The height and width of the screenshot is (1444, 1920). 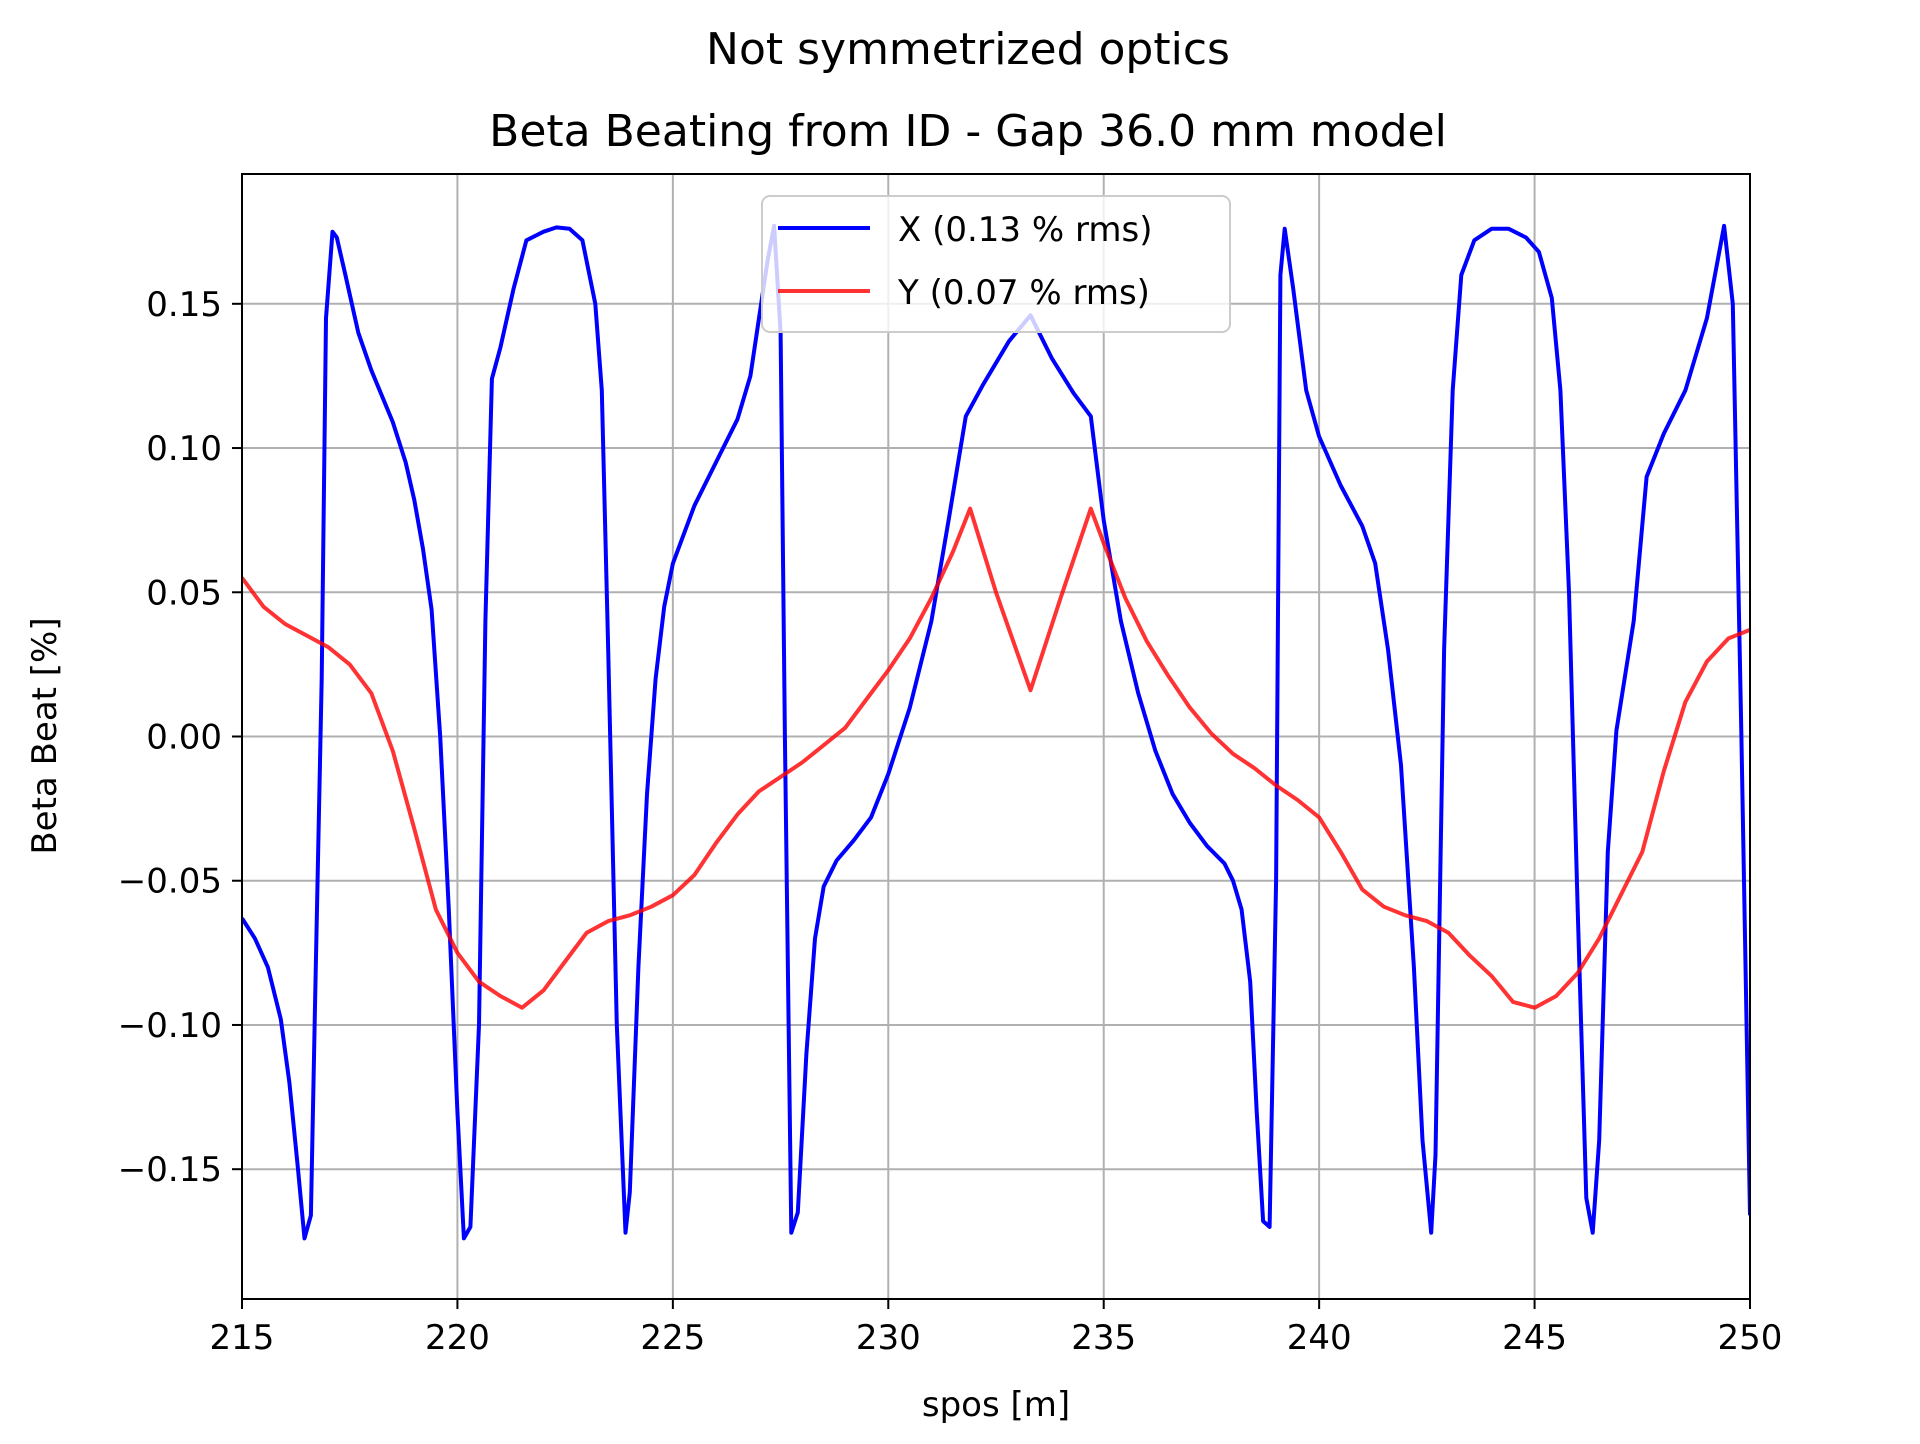 I want to click on x-tick-label: 225, so click(x=672, y=1338).